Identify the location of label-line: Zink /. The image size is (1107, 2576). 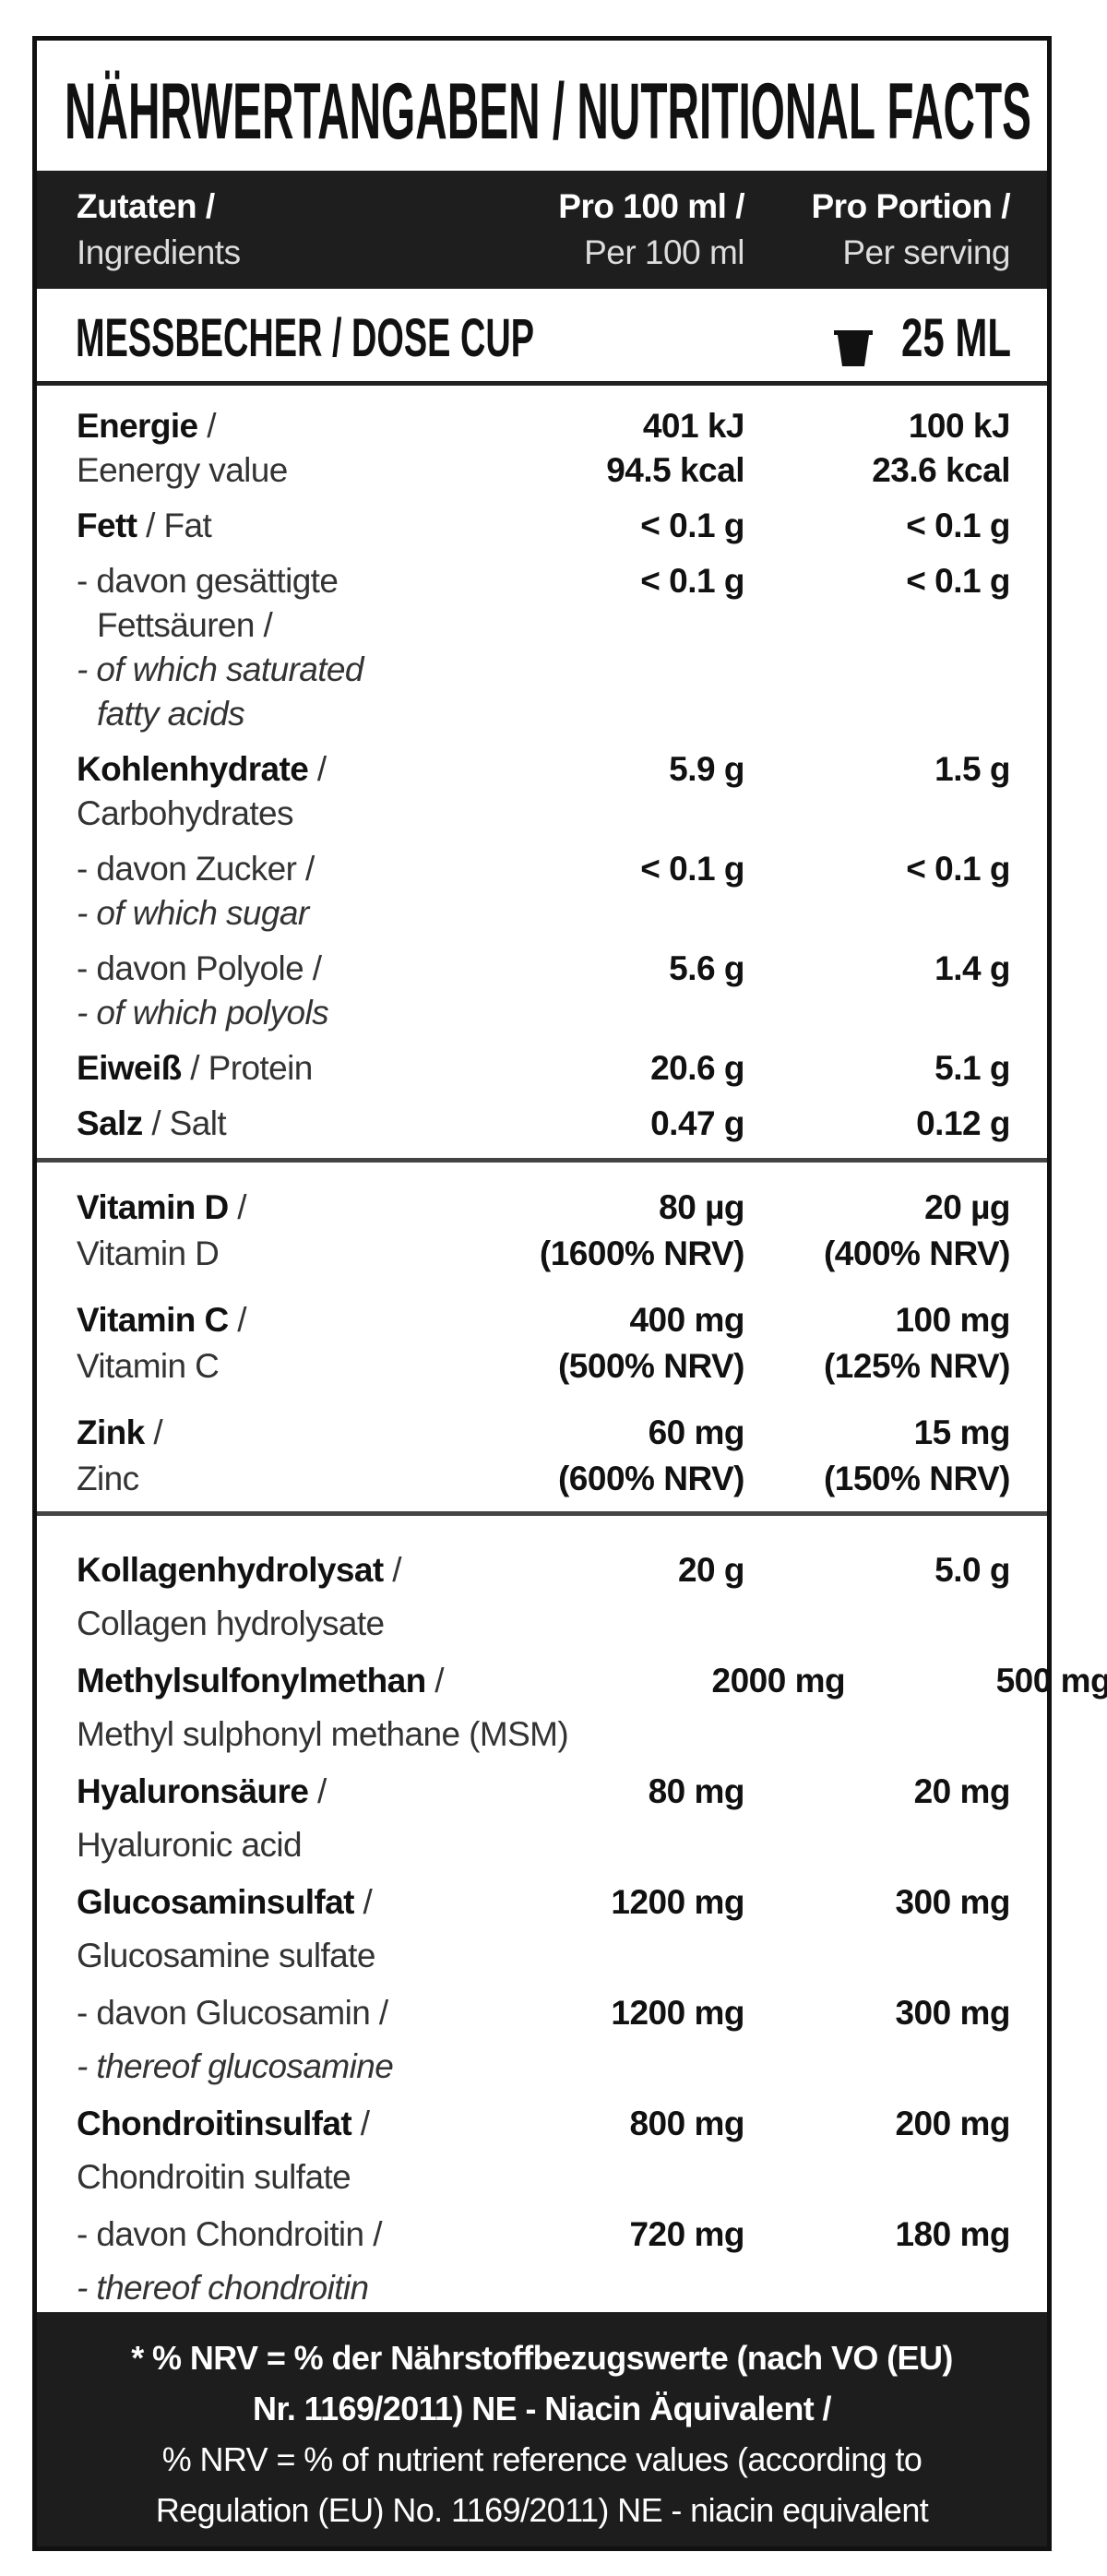
(272, 1433).